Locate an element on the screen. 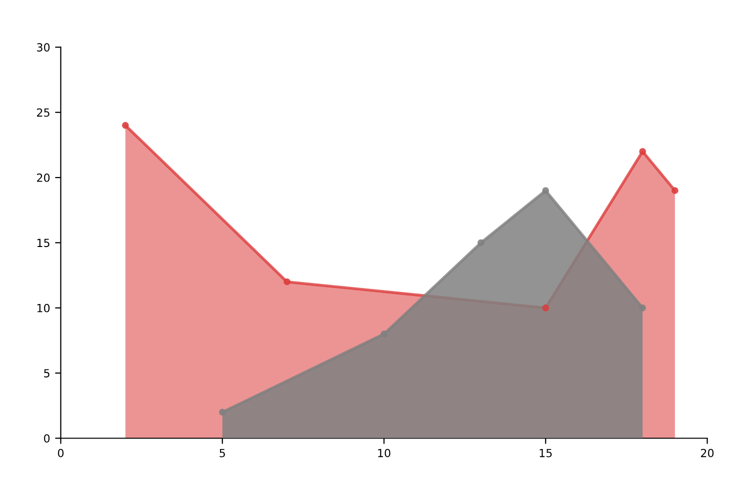  x-tick-label: 20 is located at coordinates (707, 453).